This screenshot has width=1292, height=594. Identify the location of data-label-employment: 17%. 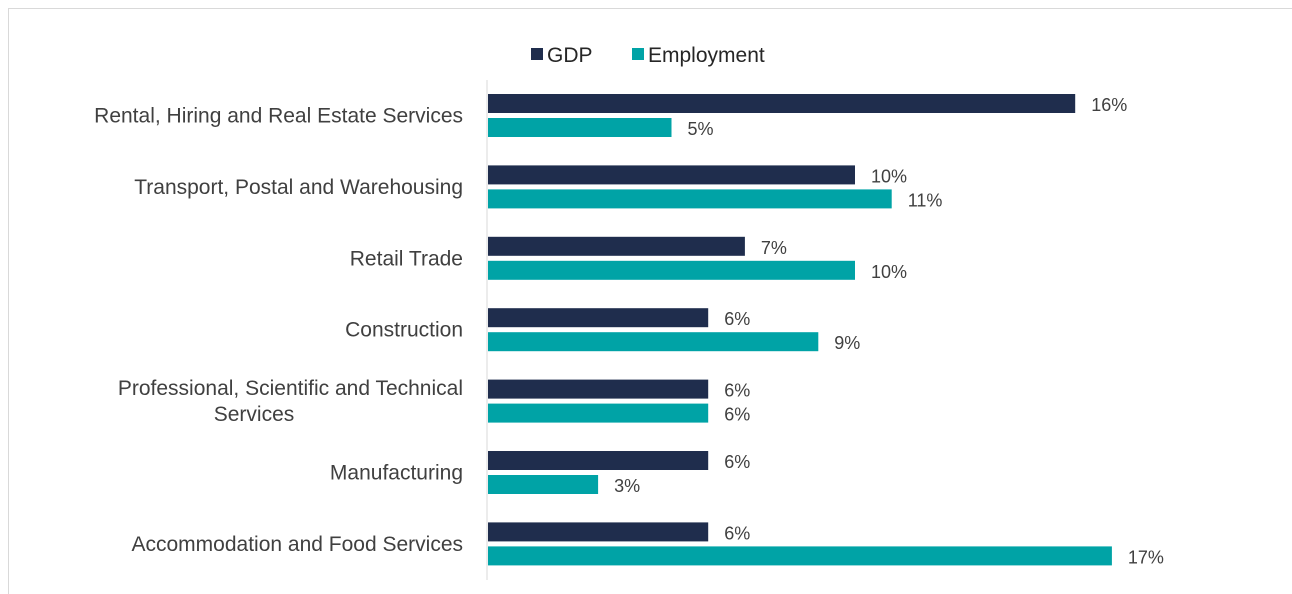
(1146, 557).